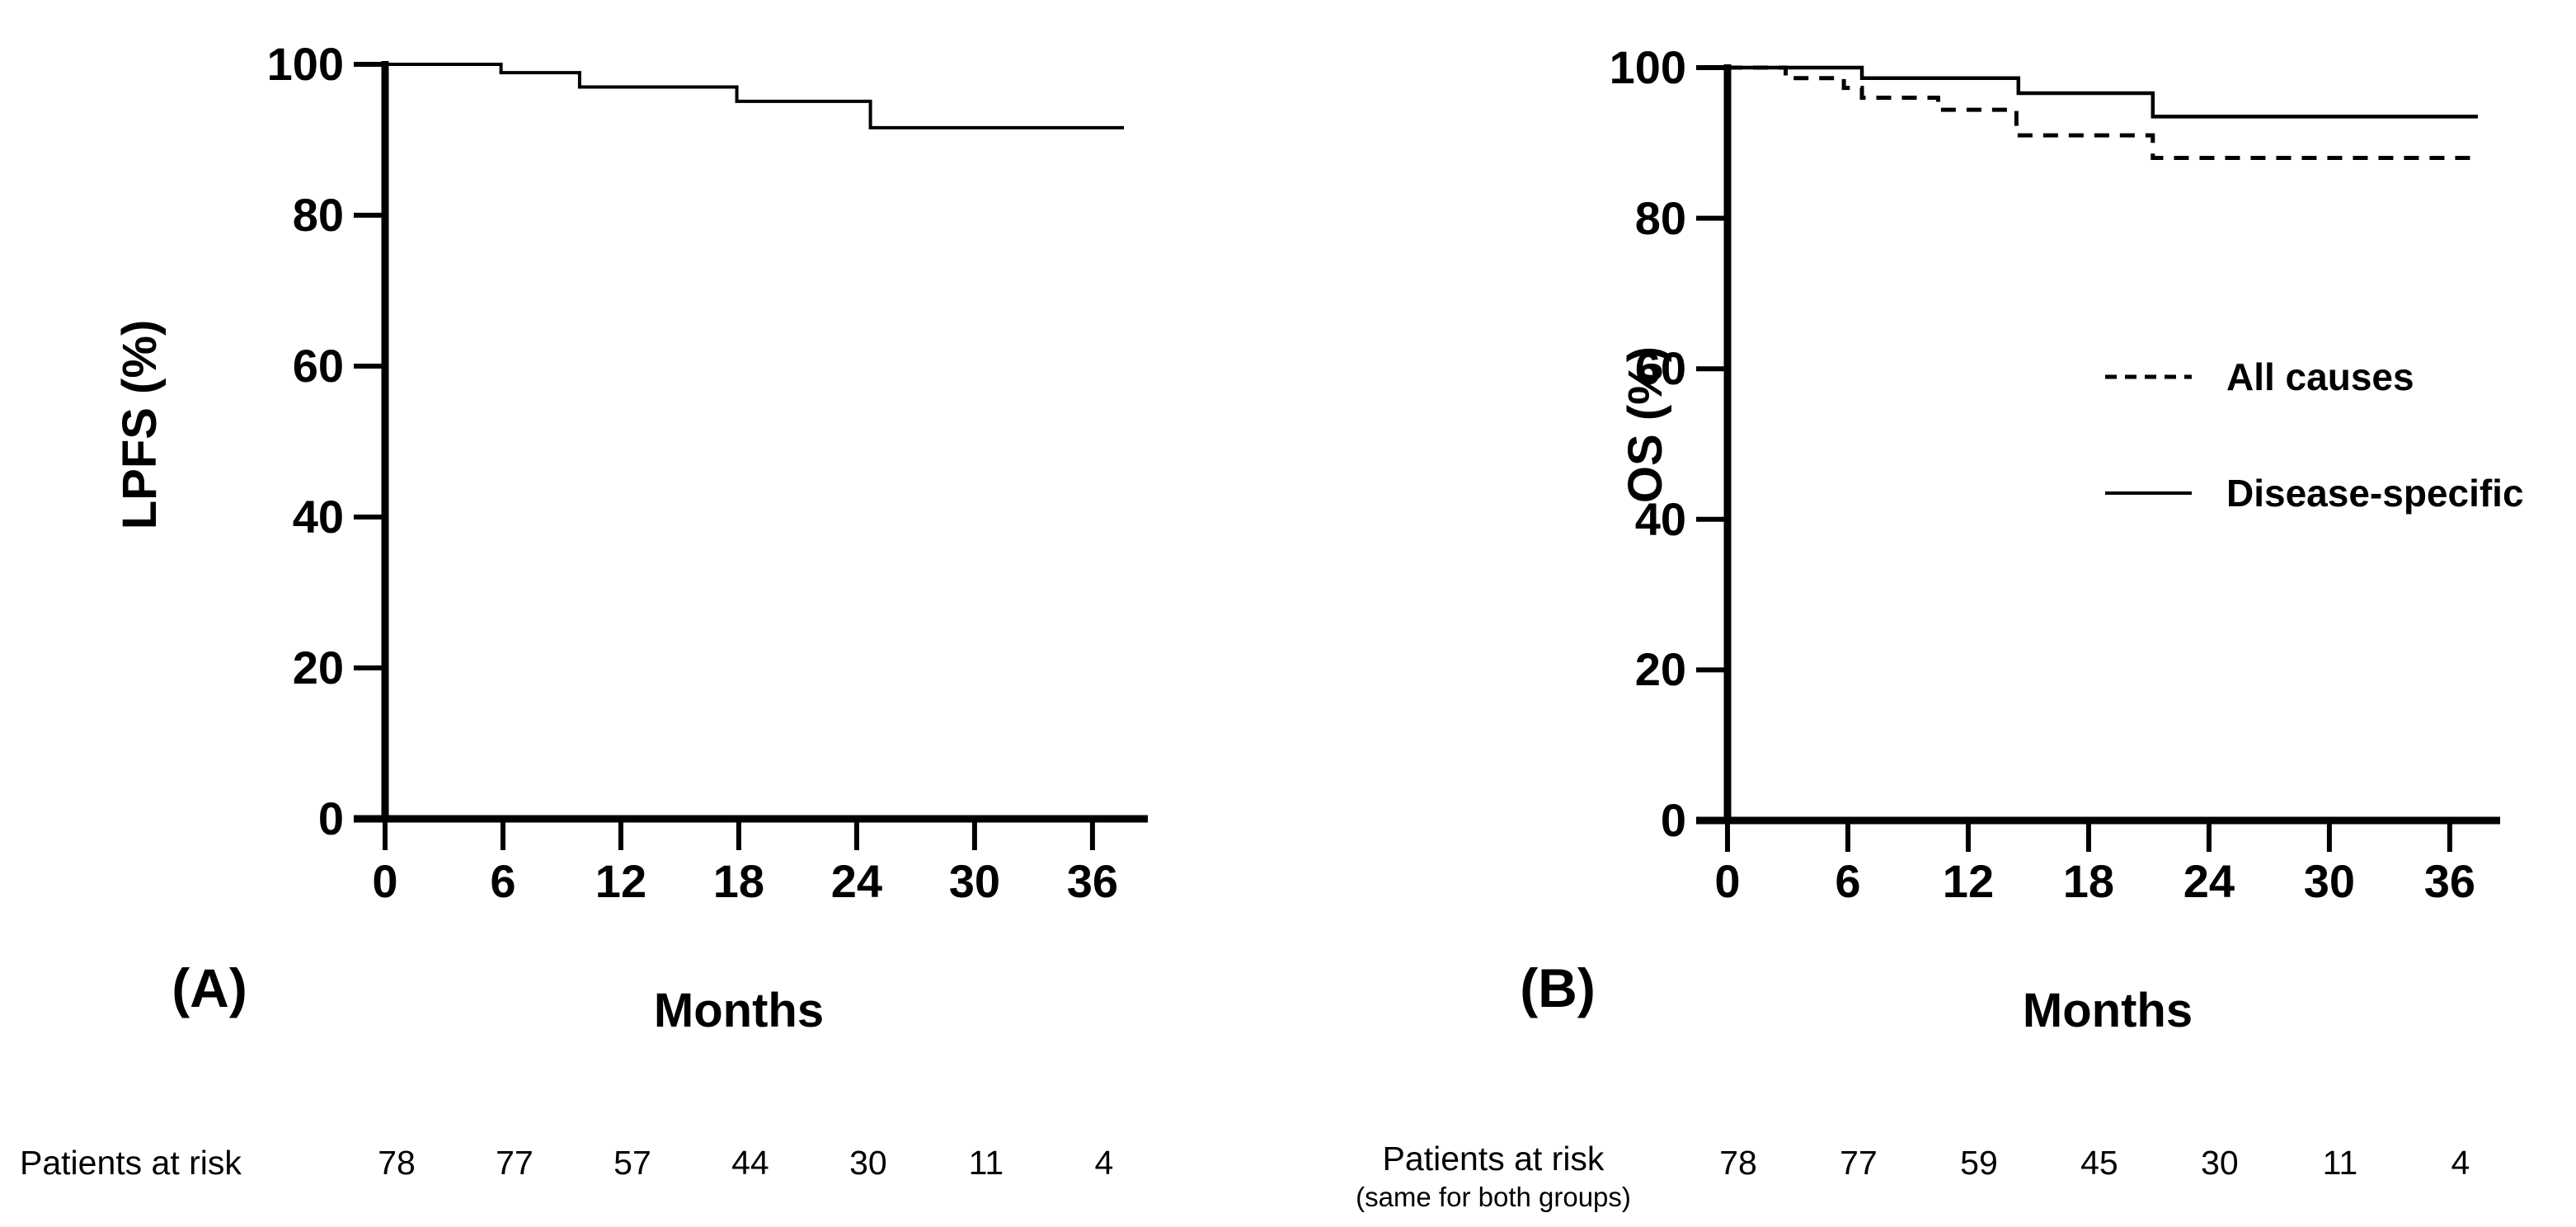  I want to click on legend-label-all-causes: All causes, so click(2320, 376).